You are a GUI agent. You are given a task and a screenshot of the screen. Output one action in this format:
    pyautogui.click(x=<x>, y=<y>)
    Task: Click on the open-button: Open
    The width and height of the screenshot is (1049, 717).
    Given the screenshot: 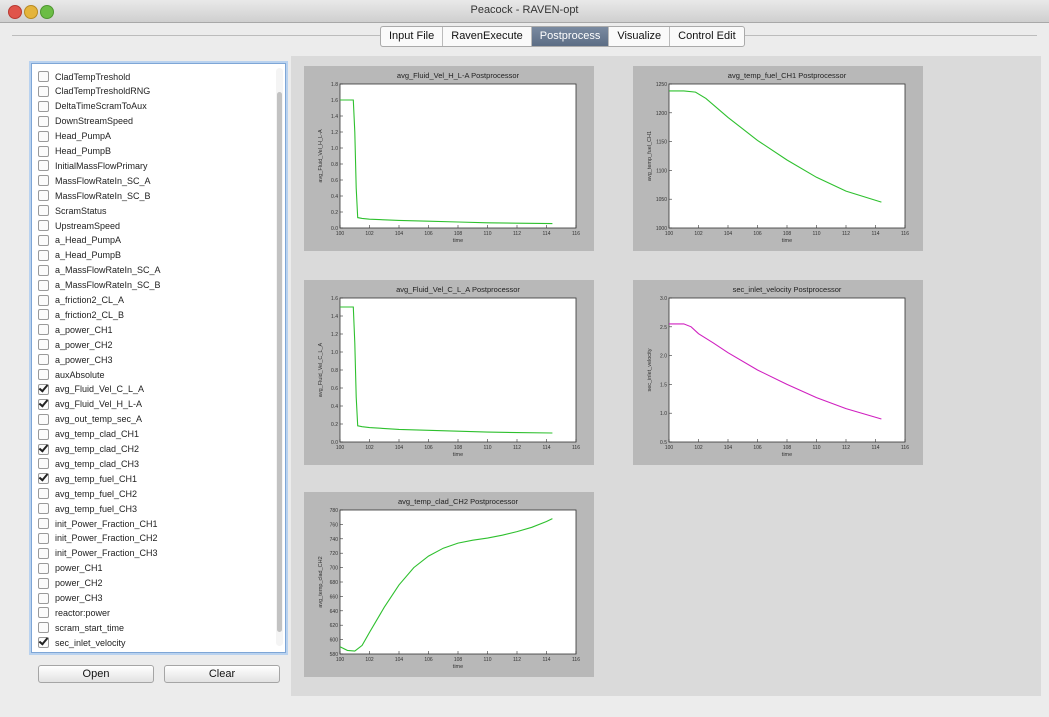 What is the action you would take?
    pyautogui.click(x=96, y=674)
    